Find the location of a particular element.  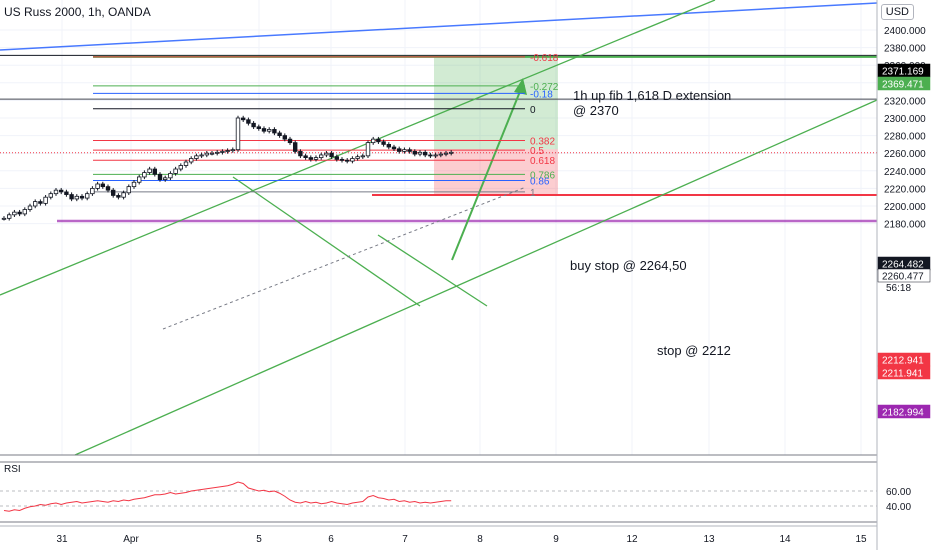

arrow-head is located at coordinates (520, 86).